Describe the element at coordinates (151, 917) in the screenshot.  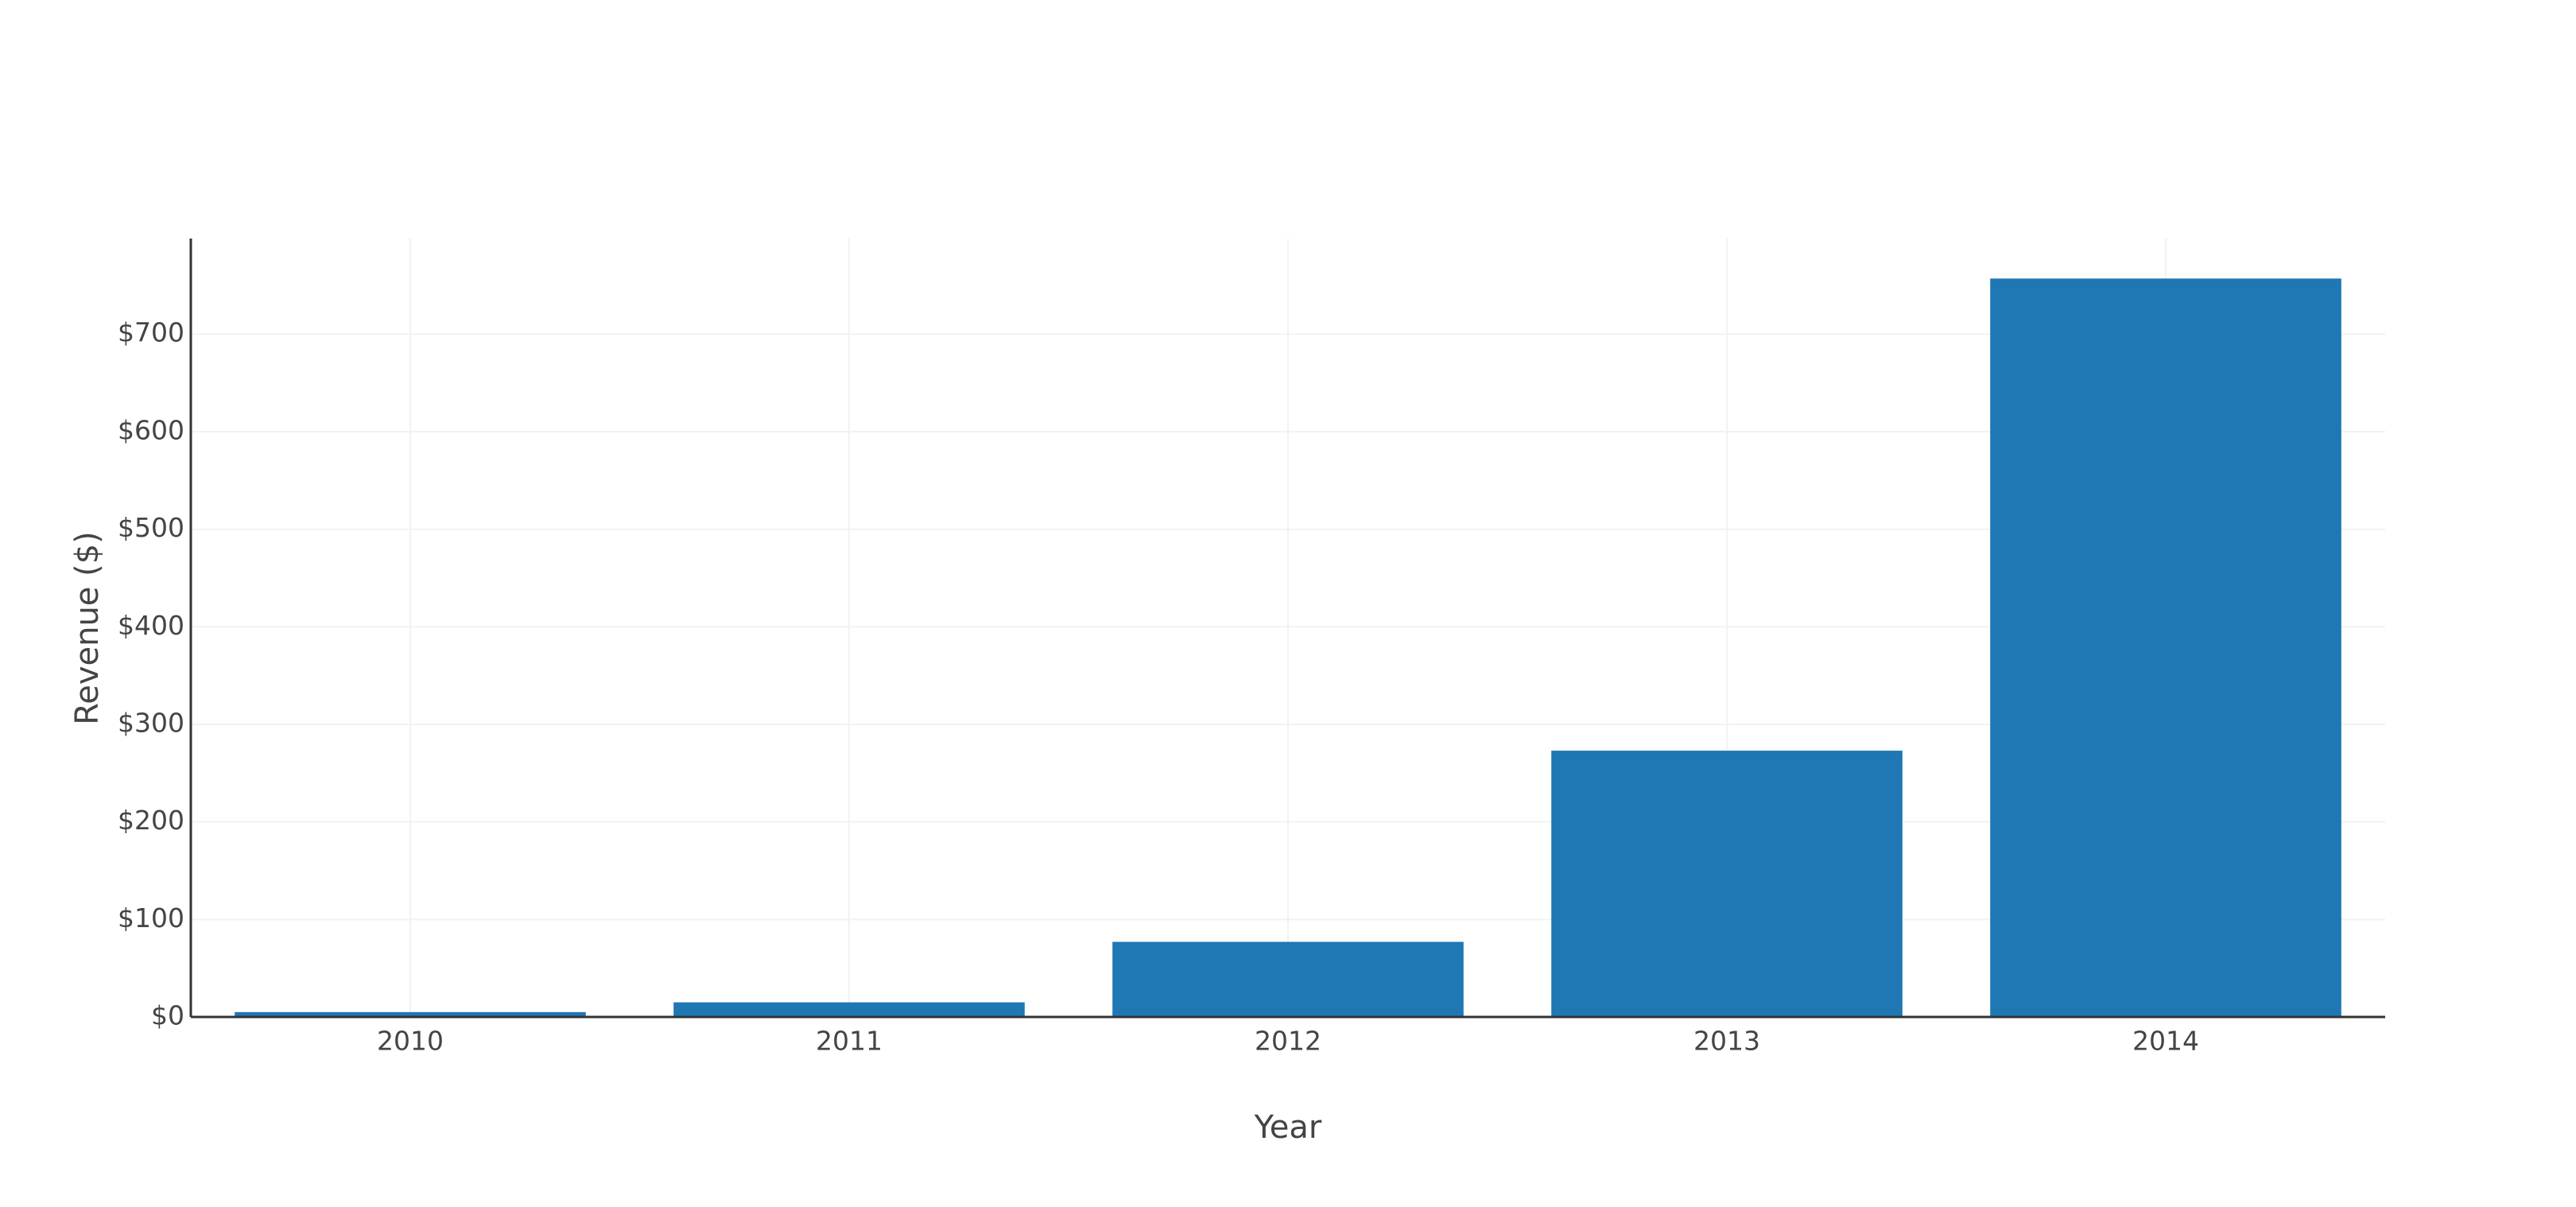
I see `y-tick-label: $100` at that location.